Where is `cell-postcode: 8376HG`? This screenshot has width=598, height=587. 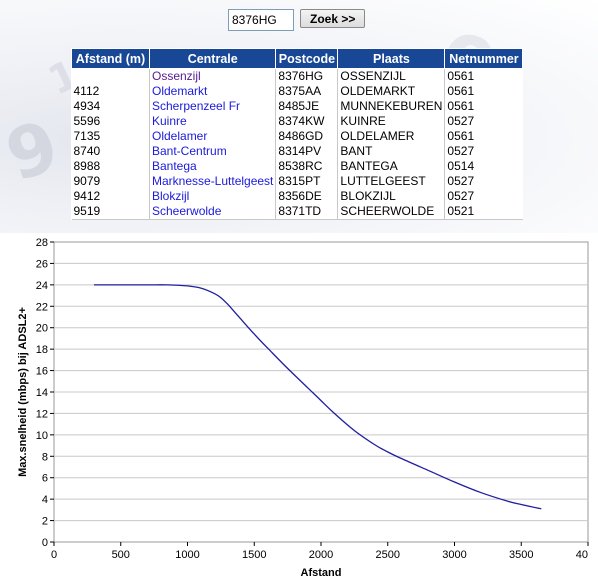
cell-postcode: 8376HG is located at coordinates (307, 76).